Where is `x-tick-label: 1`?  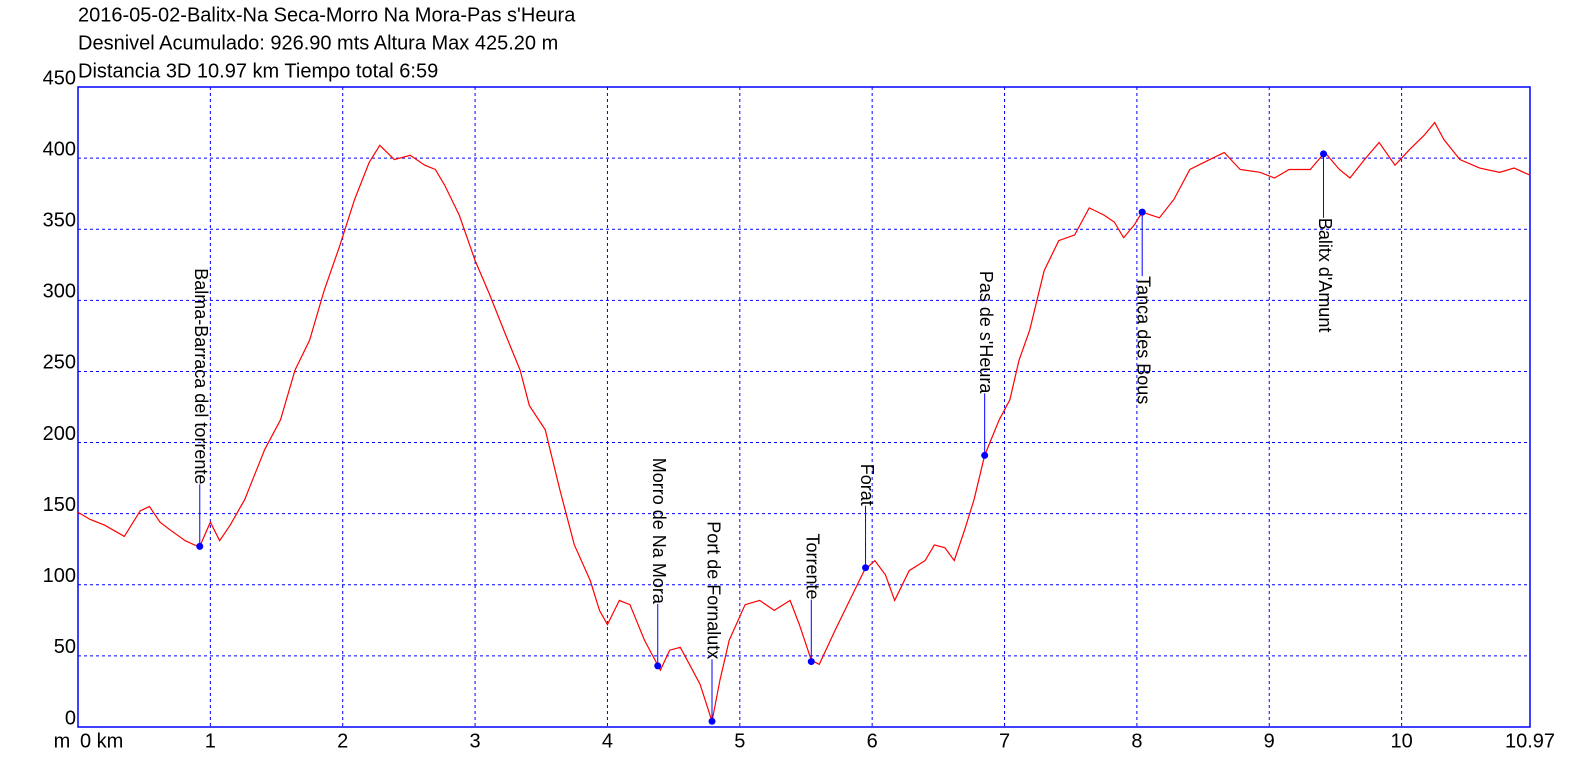 x-tick-label: 1 is located at coordinates (210, 741).